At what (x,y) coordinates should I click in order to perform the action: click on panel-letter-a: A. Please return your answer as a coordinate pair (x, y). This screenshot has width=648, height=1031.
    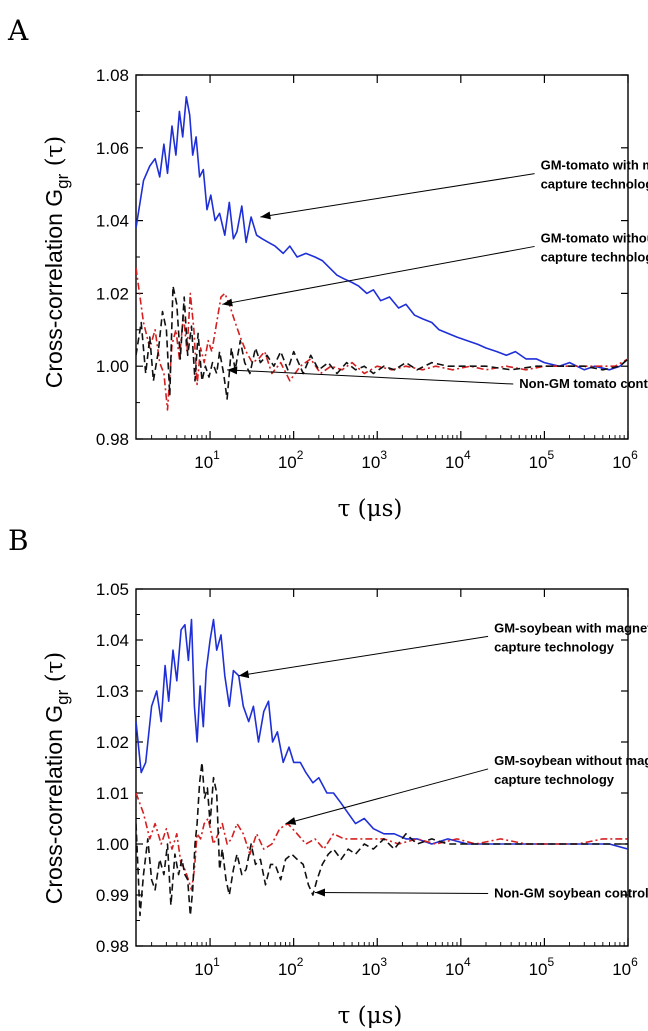
    Looking at the image, I should click on (18, 30).